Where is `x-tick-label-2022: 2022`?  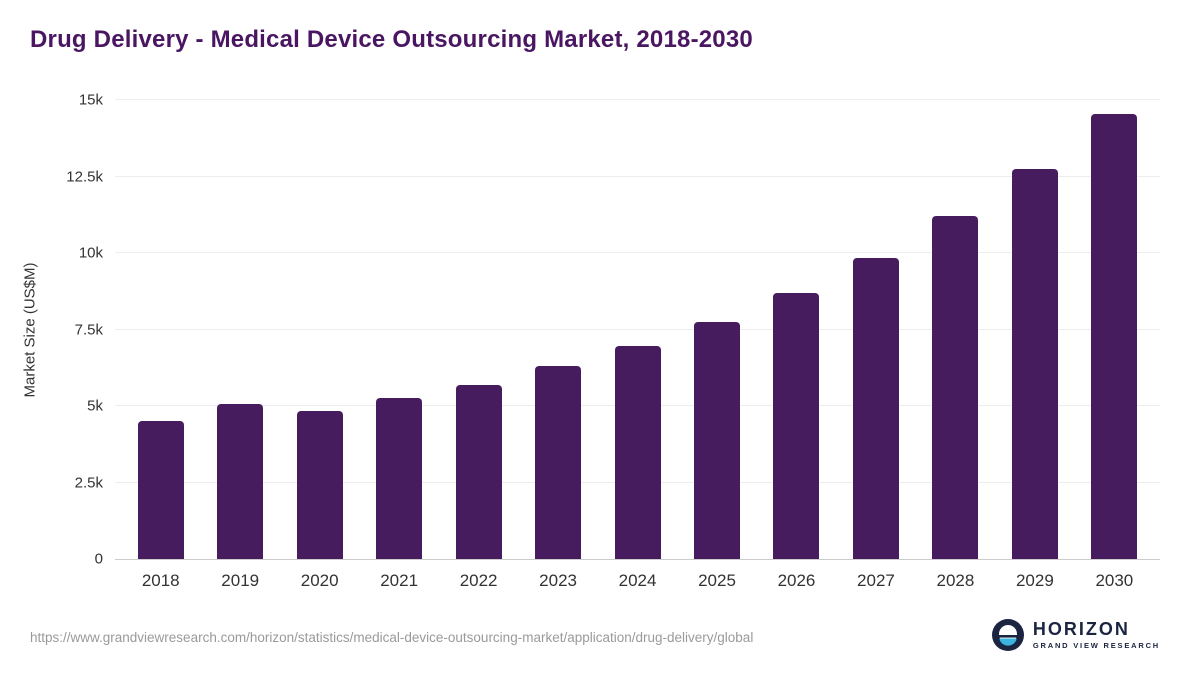
x-tick-label-2022: 2022 is located at coordinates (478, 580).